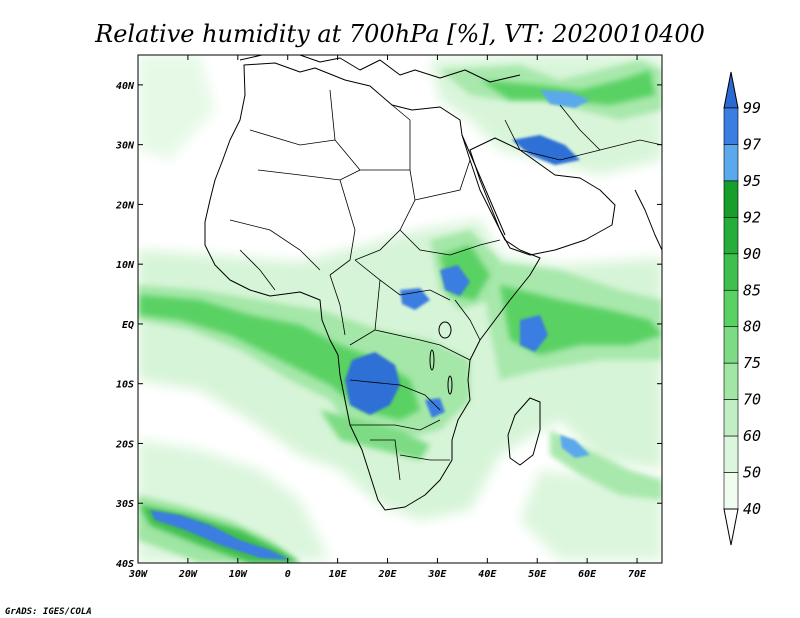  I want to click on colorbar-label: 70, so click(752, 400).